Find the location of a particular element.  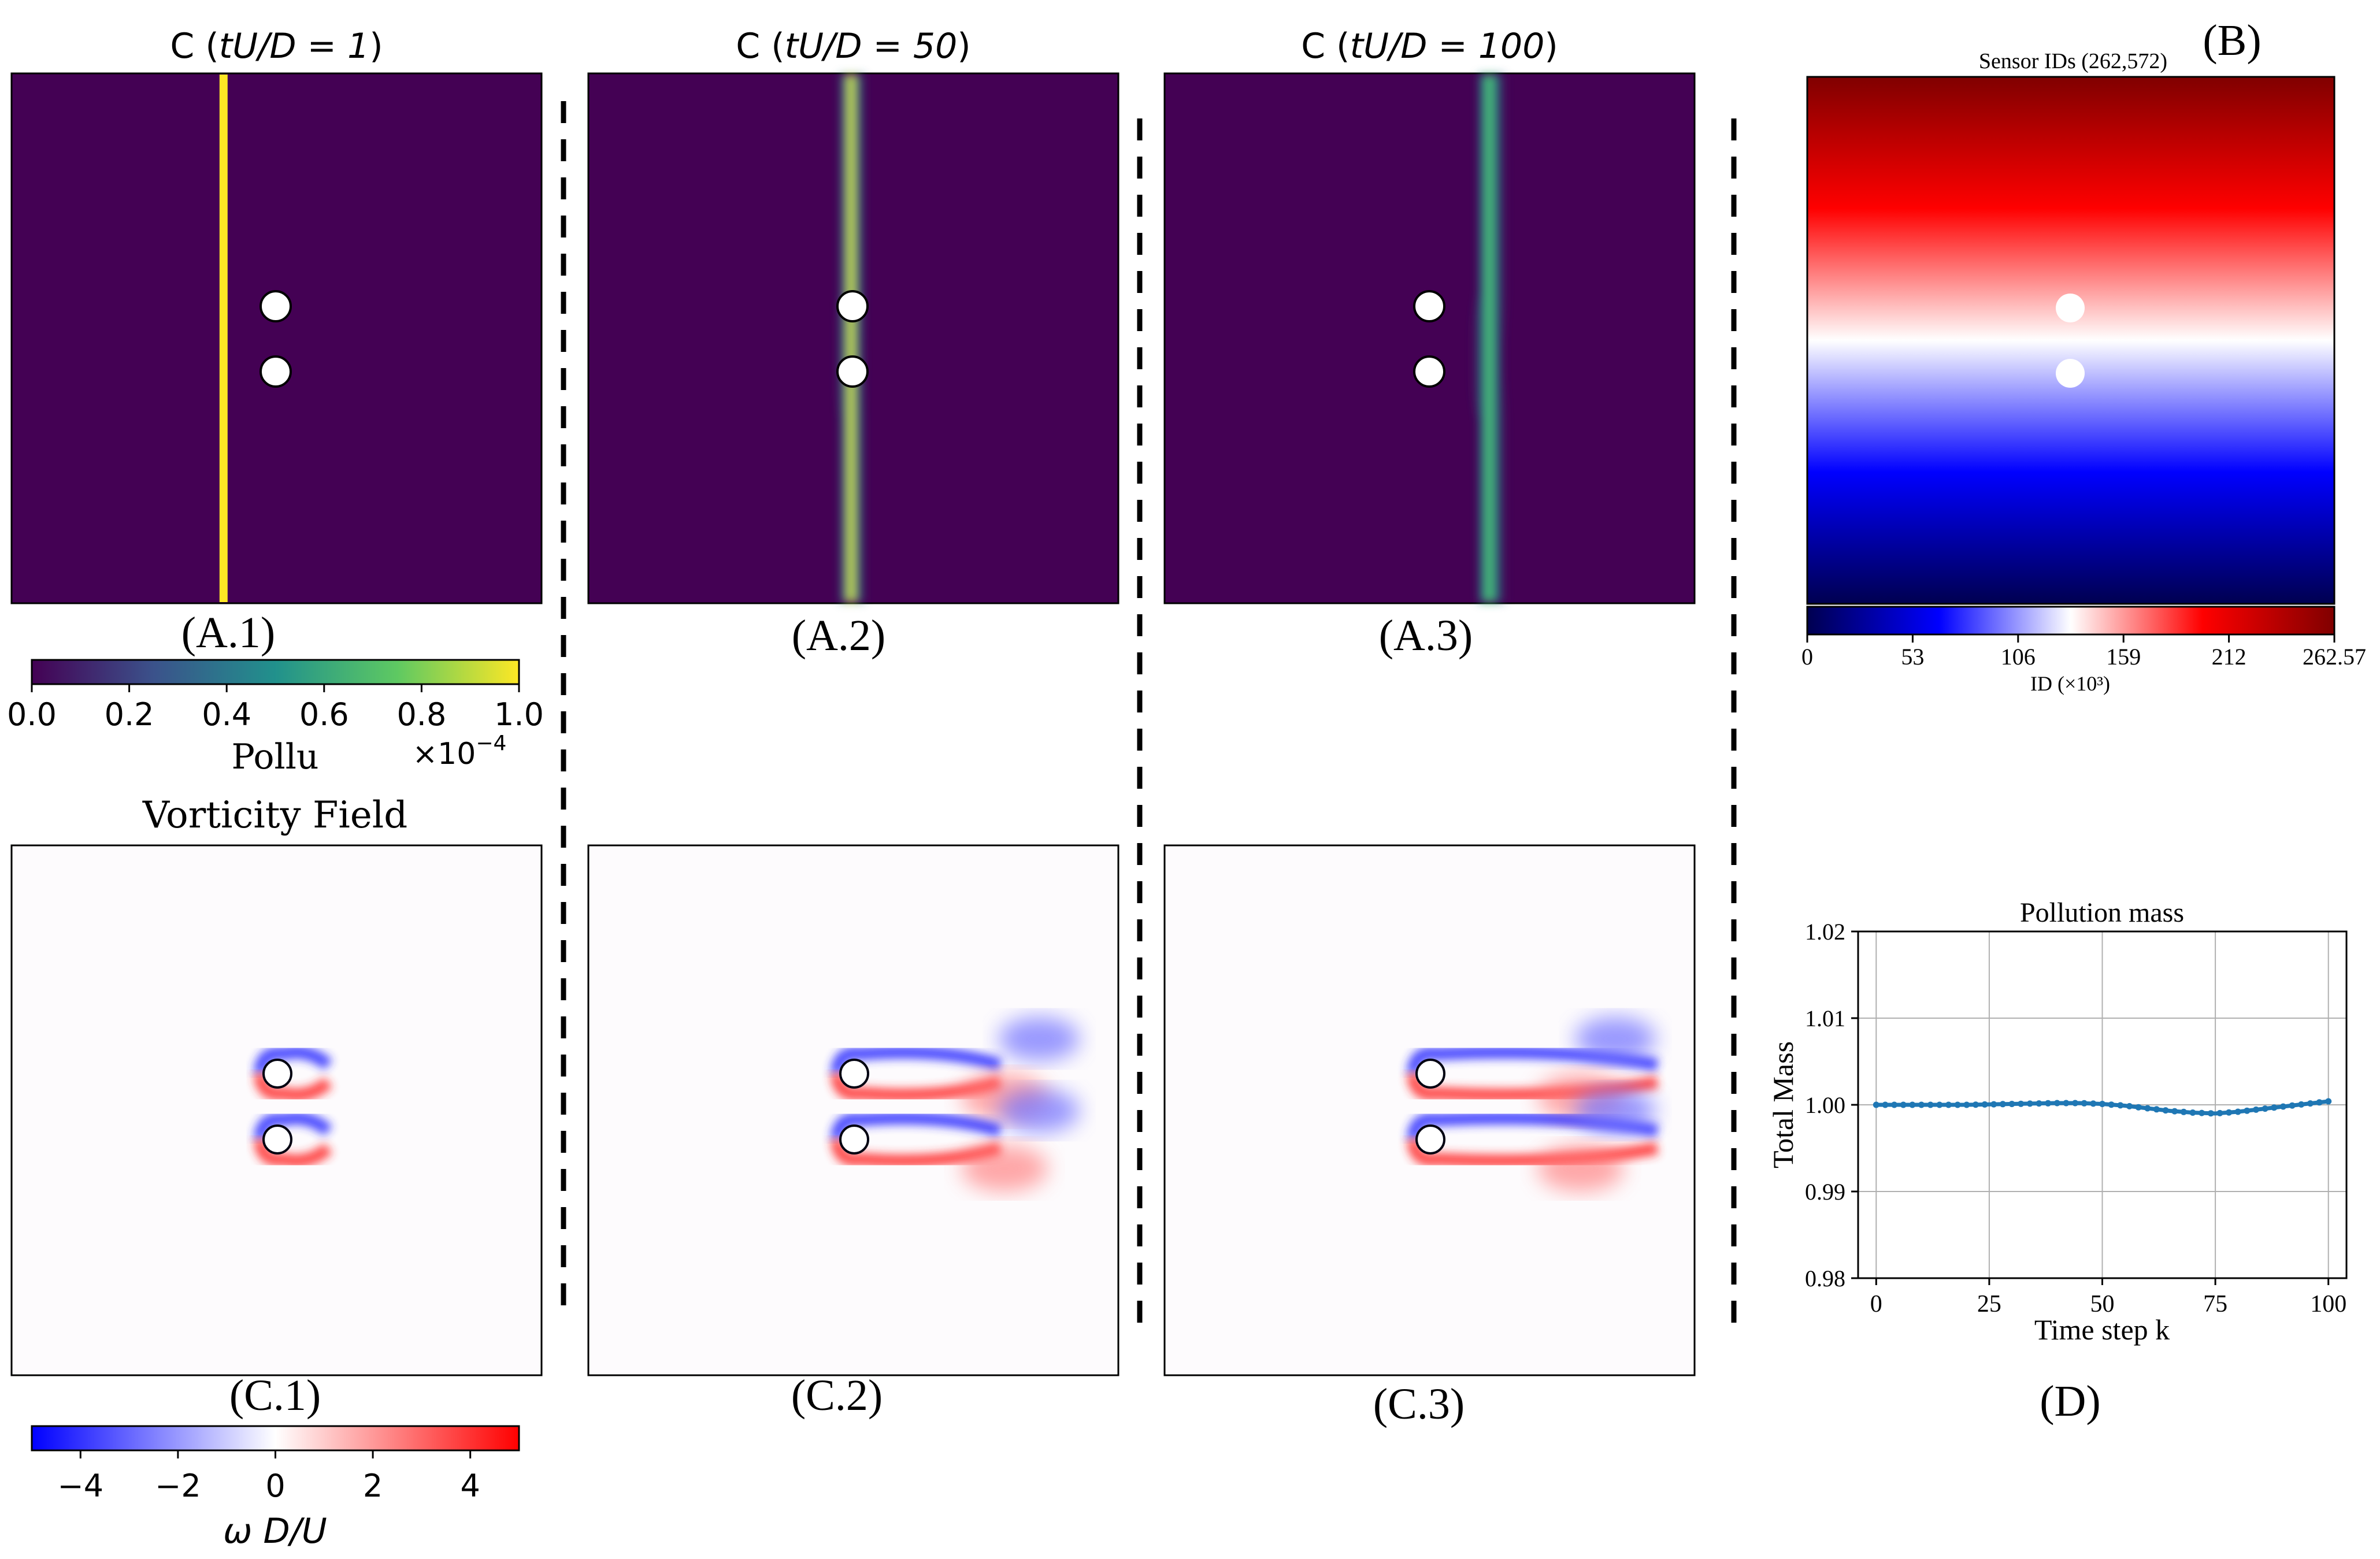

panel-label: (C.1) is located at coordinates (275, 1395).